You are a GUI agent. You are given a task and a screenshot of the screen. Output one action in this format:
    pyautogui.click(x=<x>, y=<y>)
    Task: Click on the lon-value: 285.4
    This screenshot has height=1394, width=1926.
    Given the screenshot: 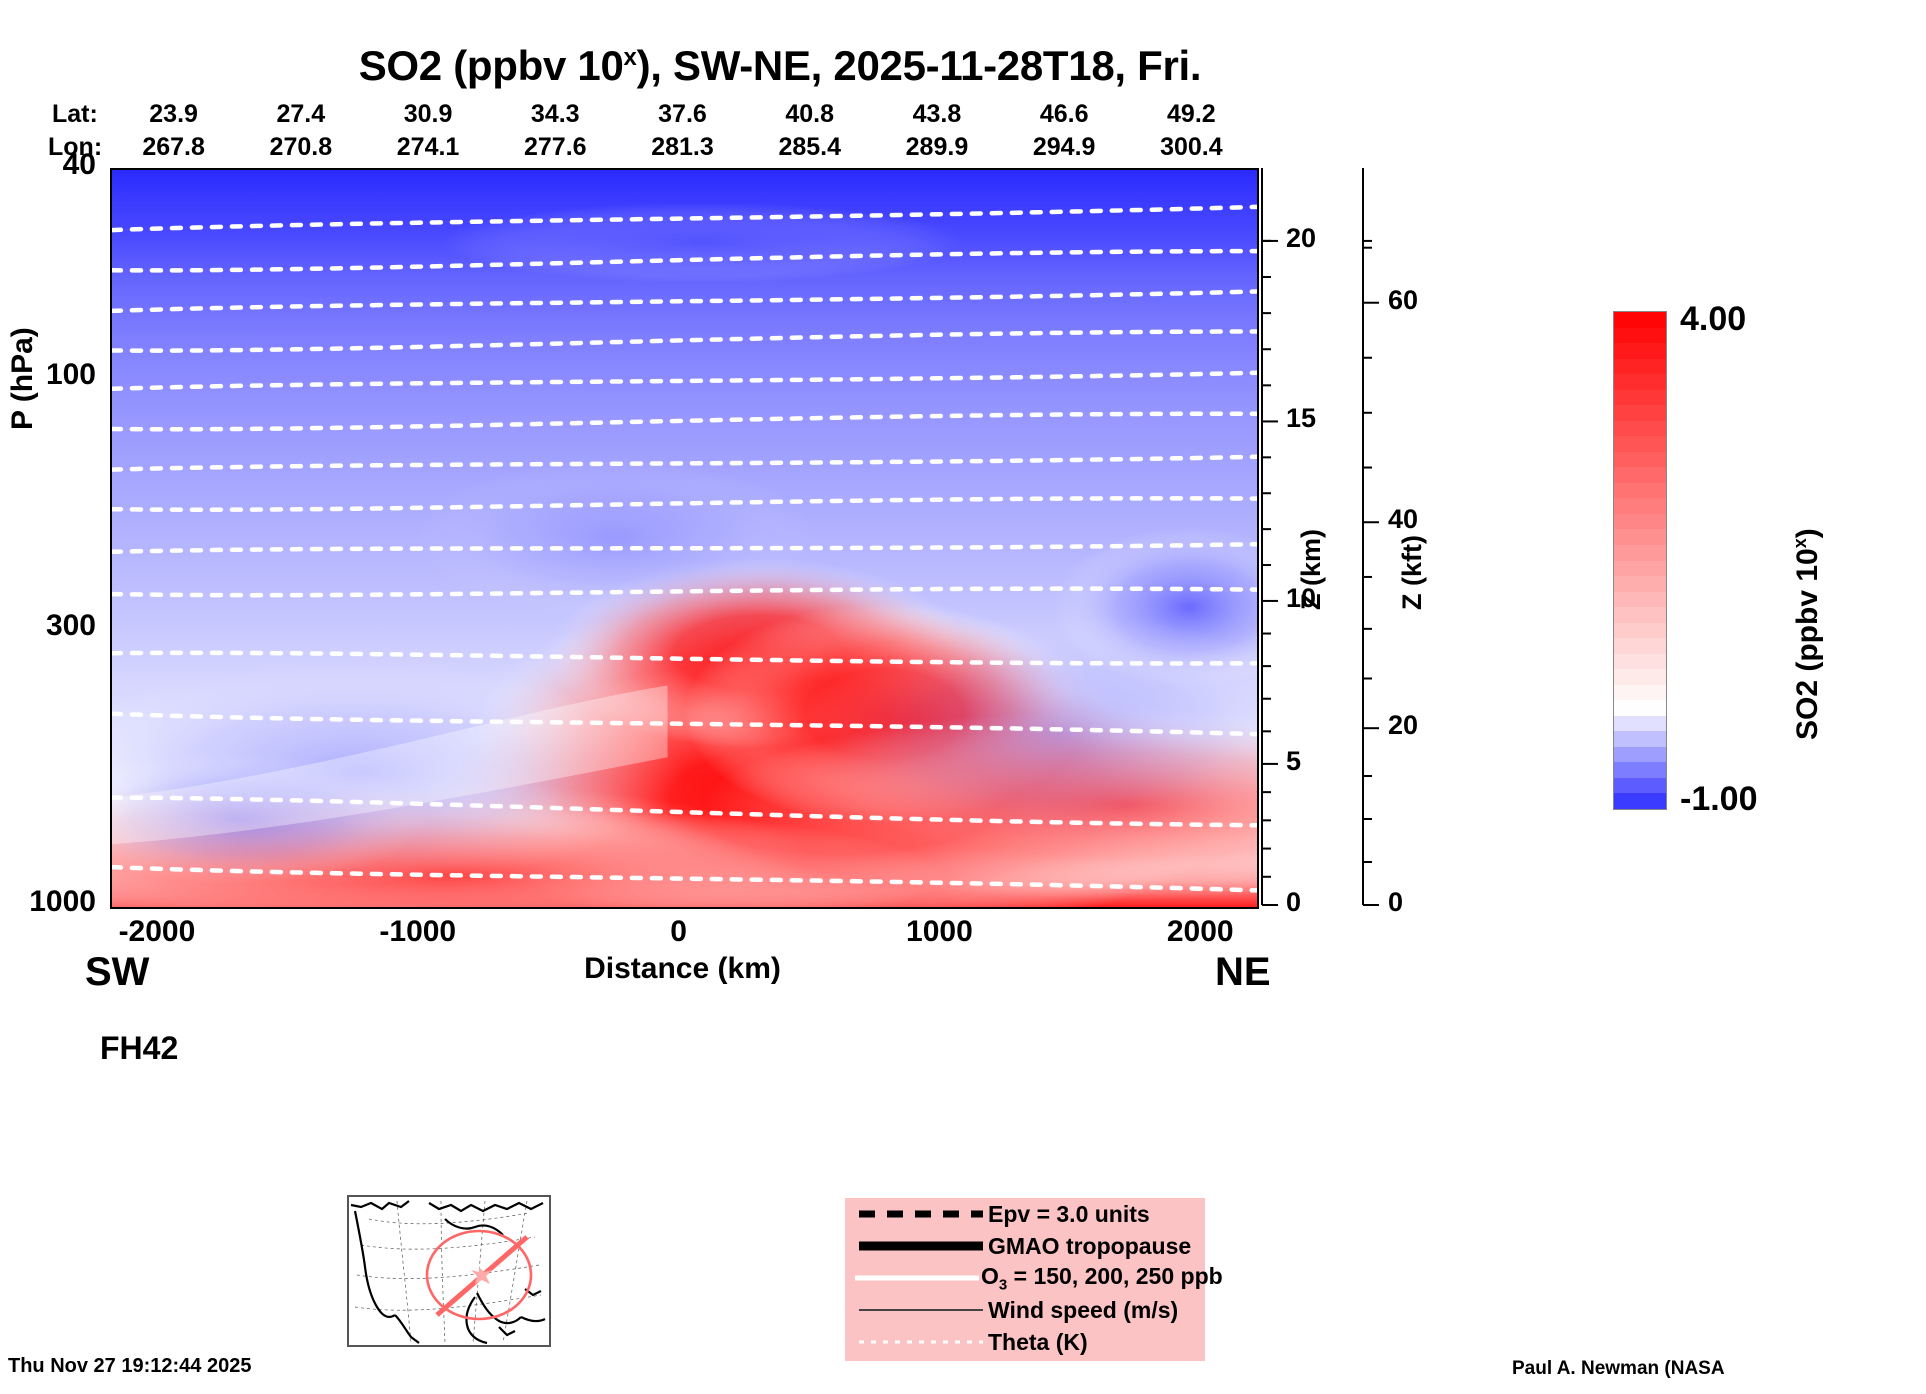 What is the action you would take?
    pyautogui.click(x=809, y=147)
    